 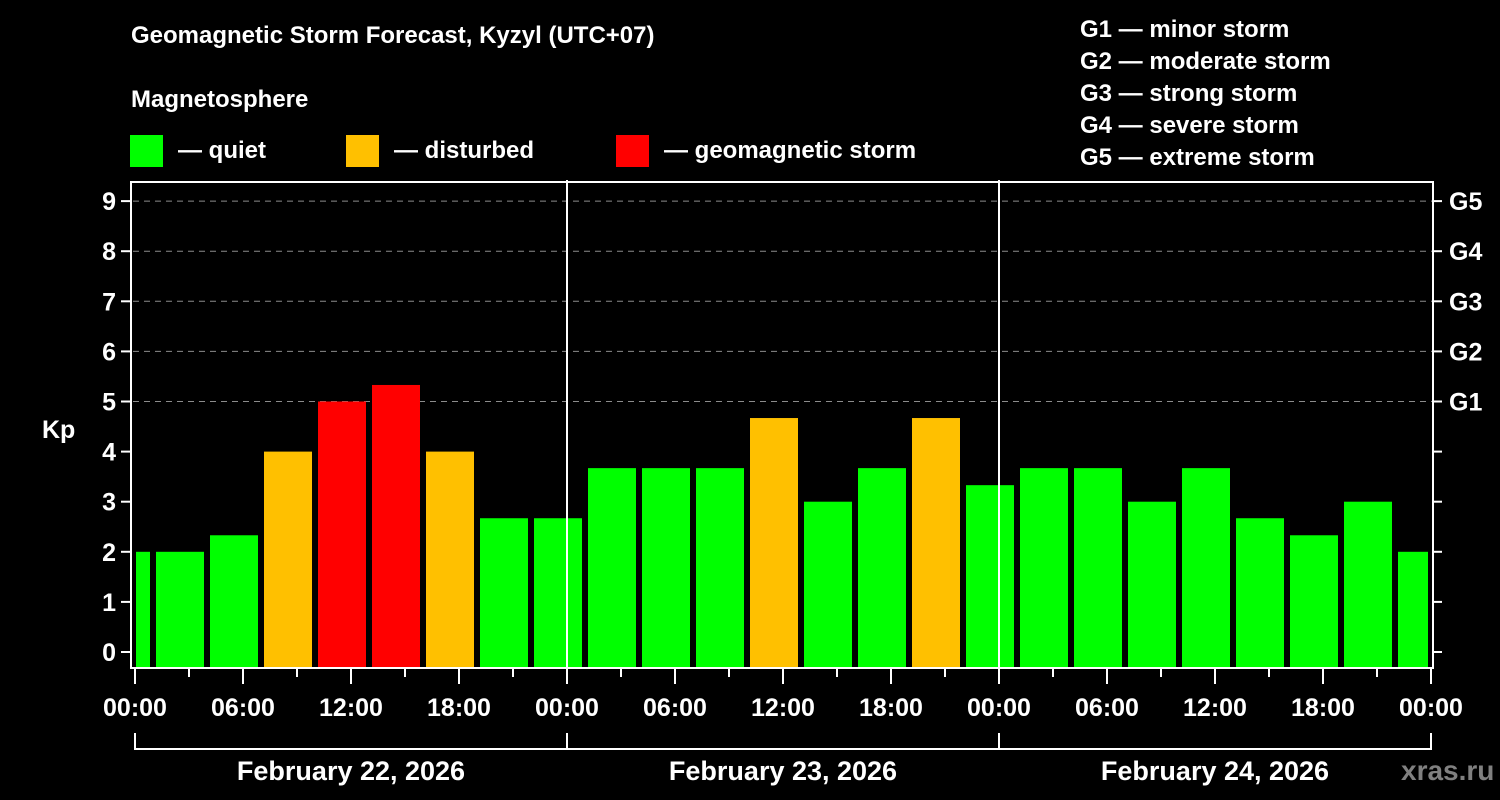 I want to click on legend-disturbed: — disturbed, so click(x=440, y=151).